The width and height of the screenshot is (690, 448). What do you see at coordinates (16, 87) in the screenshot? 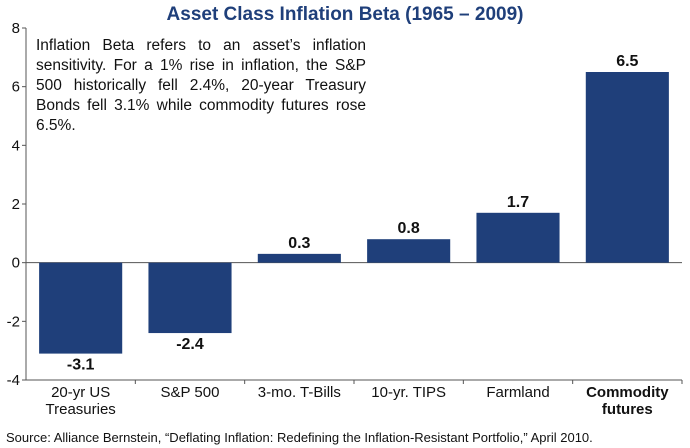
I see `y-tick-label: 6` at bounding box center [16, 87].